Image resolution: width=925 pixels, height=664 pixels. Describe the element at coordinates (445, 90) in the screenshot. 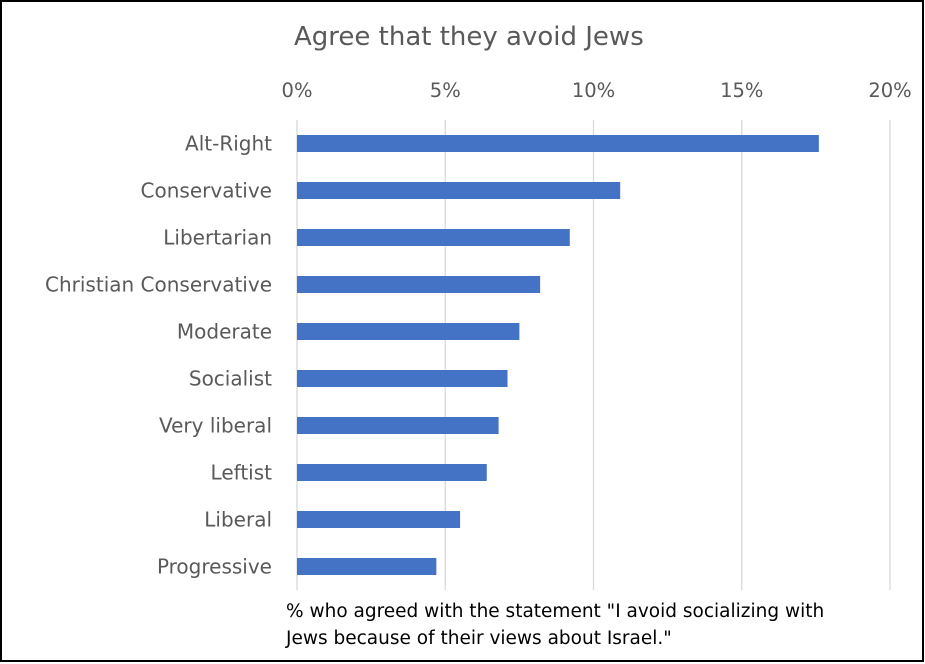

I see `x-tick-label: 5%` at that location.